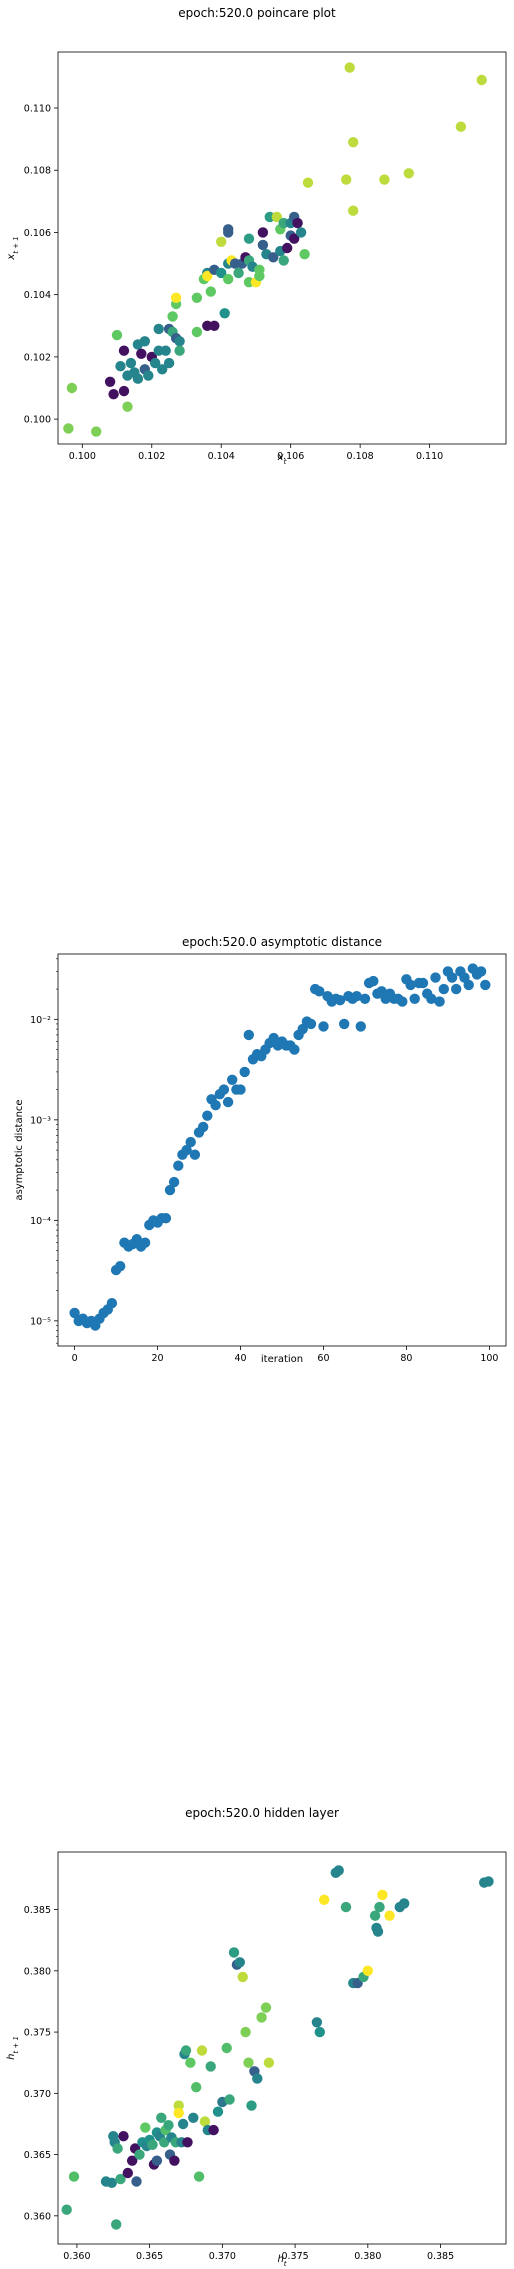 Image resolution: width=514 pixels, height=2269 pixels. What do you see at coordinates (282, 942) in the screenshot?
I see `asymptotic-title: epoch:520.0 asymptotic distance` at bounding box center [282, 942].